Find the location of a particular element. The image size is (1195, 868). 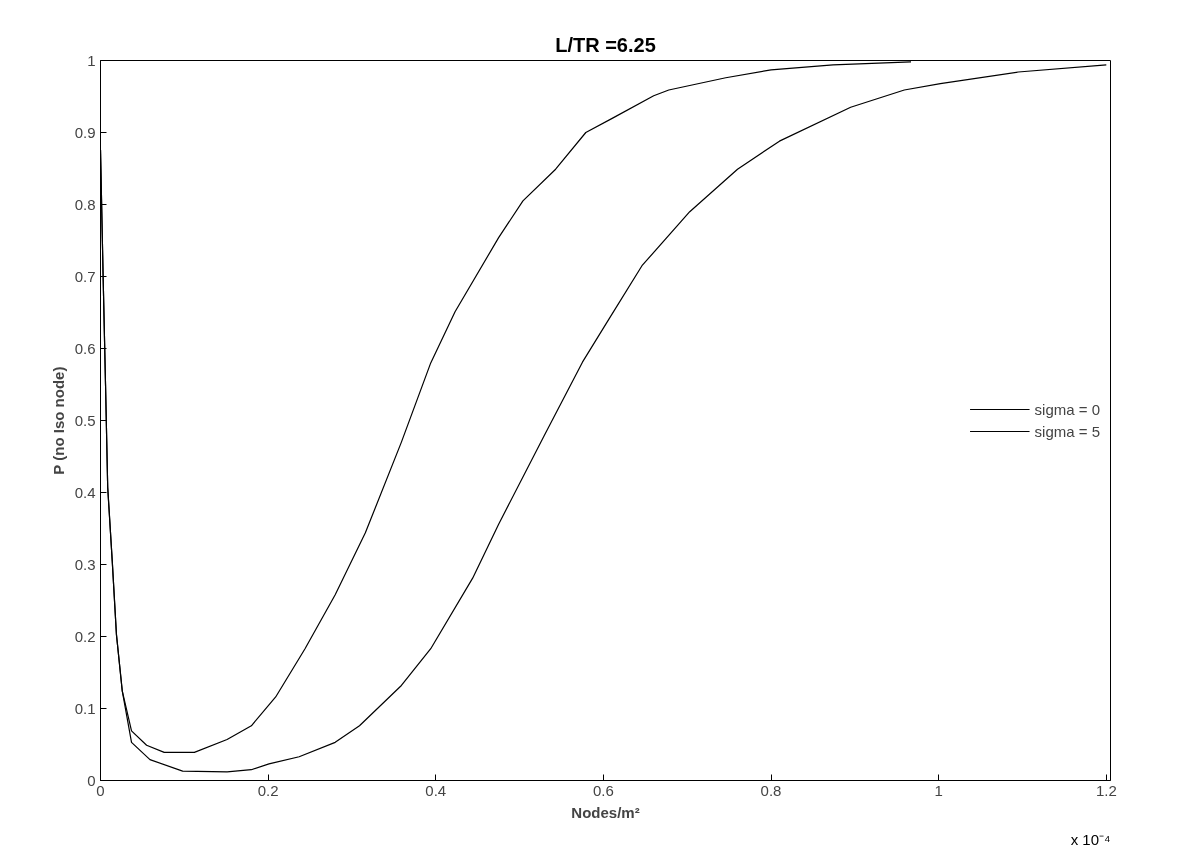

text: x 10⁻⁴ is located at coordinates (1090, 839).